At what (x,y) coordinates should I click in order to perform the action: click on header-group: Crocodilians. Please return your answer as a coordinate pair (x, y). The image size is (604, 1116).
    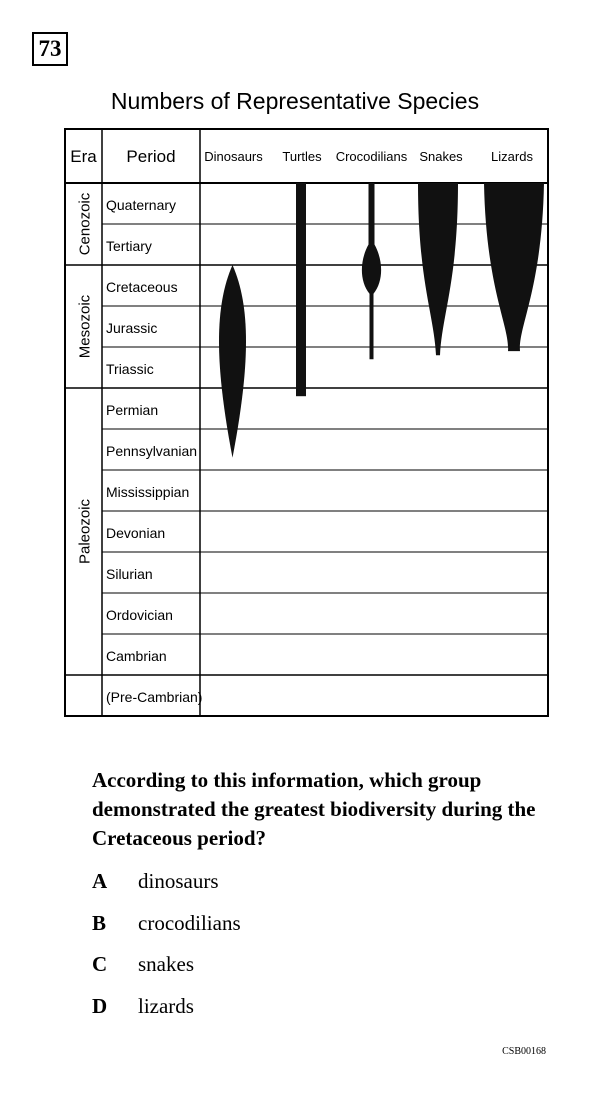
    Looking at the image, I should click on (372, 156).